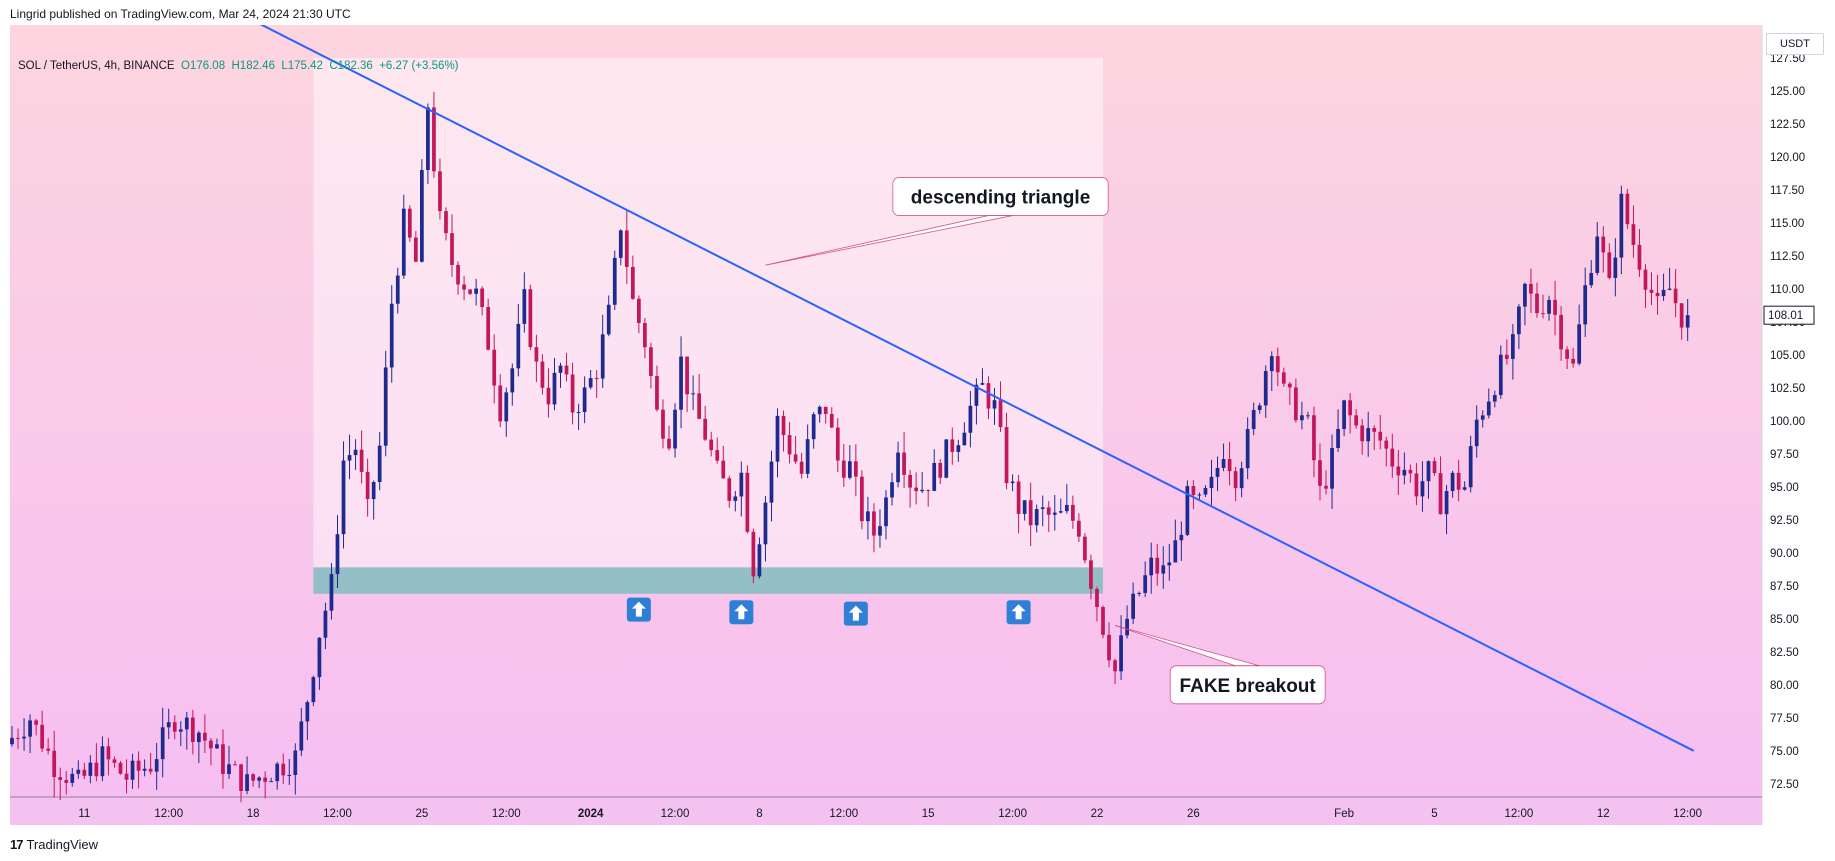  I want to click on last-price-tag, so click(1789, 315).